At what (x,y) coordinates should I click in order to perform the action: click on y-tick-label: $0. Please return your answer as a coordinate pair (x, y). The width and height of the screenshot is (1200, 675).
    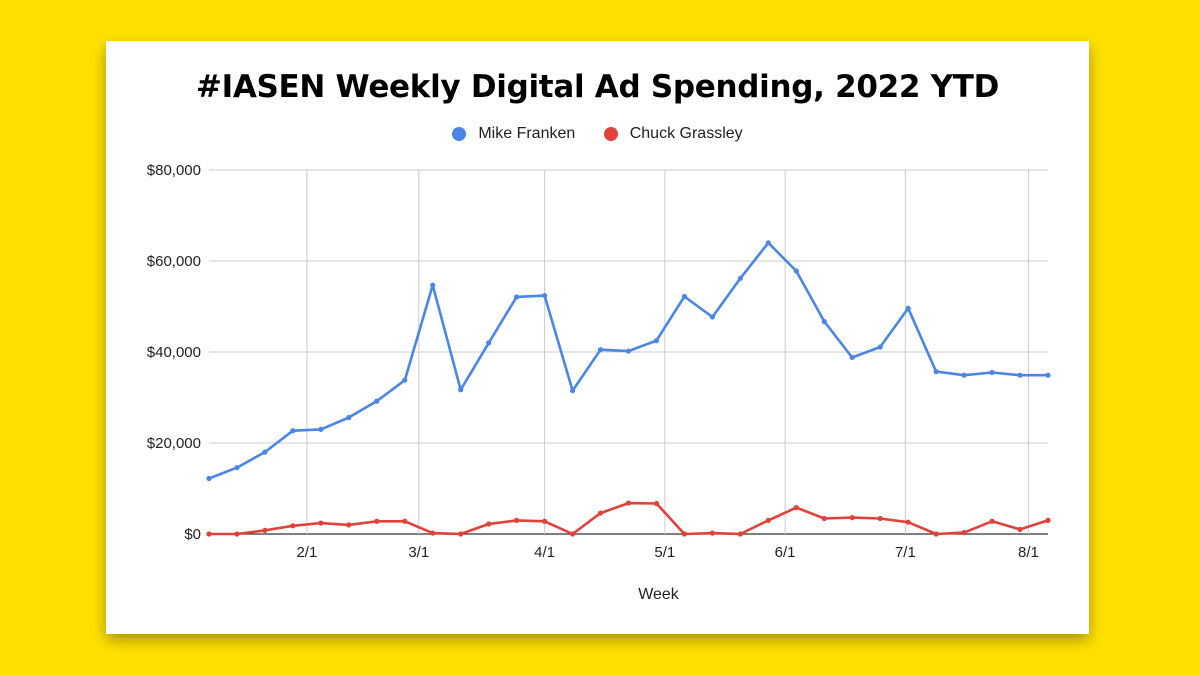
    Looking at the image, I should click on (192, 534).